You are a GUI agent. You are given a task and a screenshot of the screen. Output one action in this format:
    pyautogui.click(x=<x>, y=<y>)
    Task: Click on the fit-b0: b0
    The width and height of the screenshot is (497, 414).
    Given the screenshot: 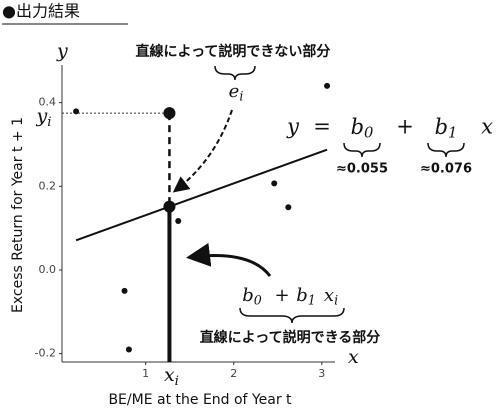 What is the action you would take?
    pyautogui.click(x=252, y=296)
    